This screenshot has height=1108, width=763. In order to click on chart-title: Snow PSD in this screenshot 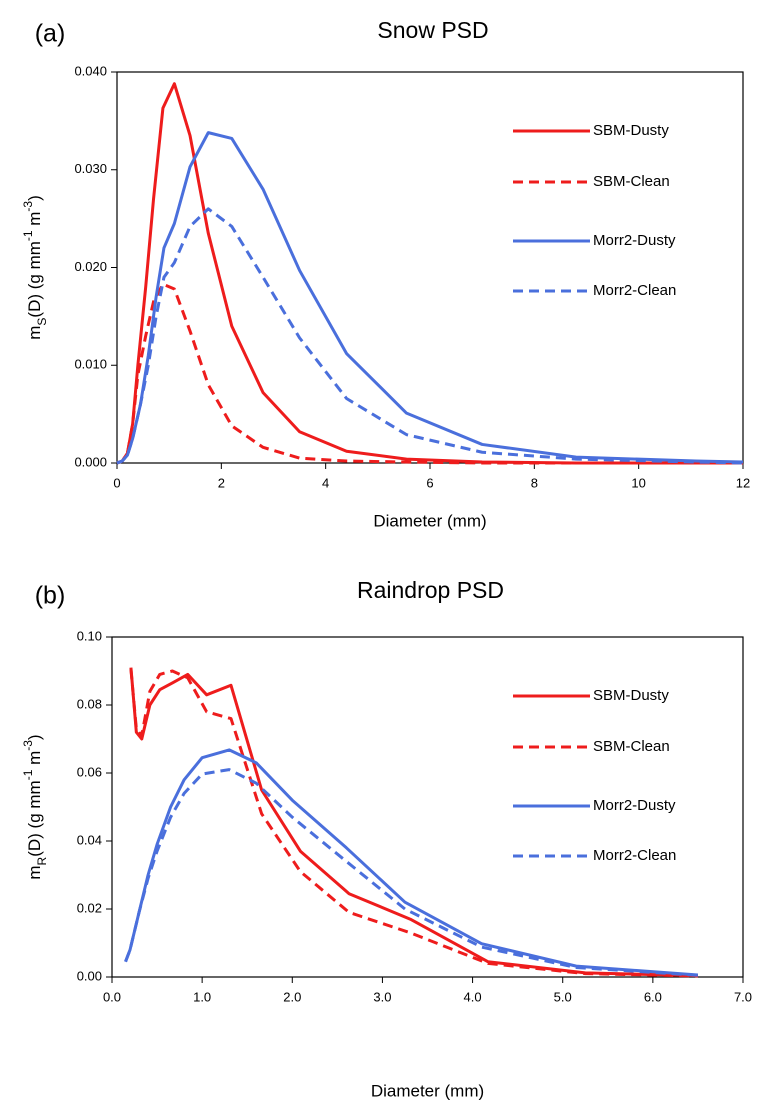, I will do `click(432, 30)`.